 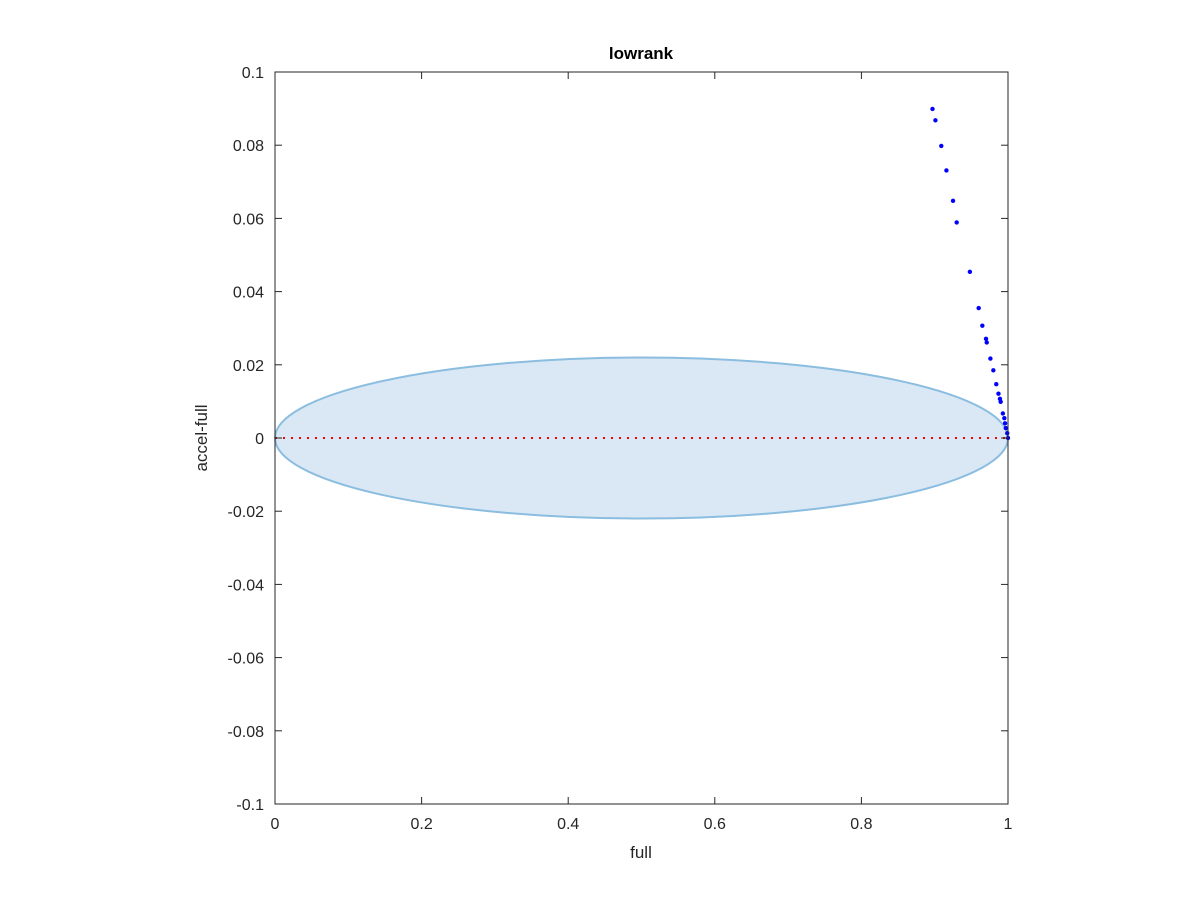 What do you see at coordinates (248, 293) in the screenshot?
I see `y-tick-label: 0.04` at bounding box center [248, 293].